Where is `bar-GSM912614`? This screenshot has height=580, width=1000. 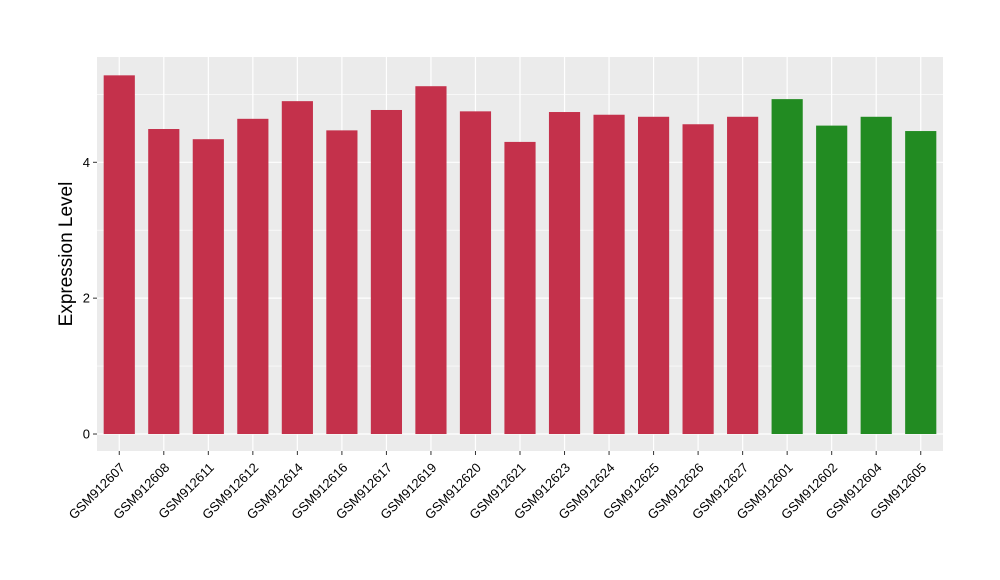 bar-GSM912614 is located at coordinates (297, 268).